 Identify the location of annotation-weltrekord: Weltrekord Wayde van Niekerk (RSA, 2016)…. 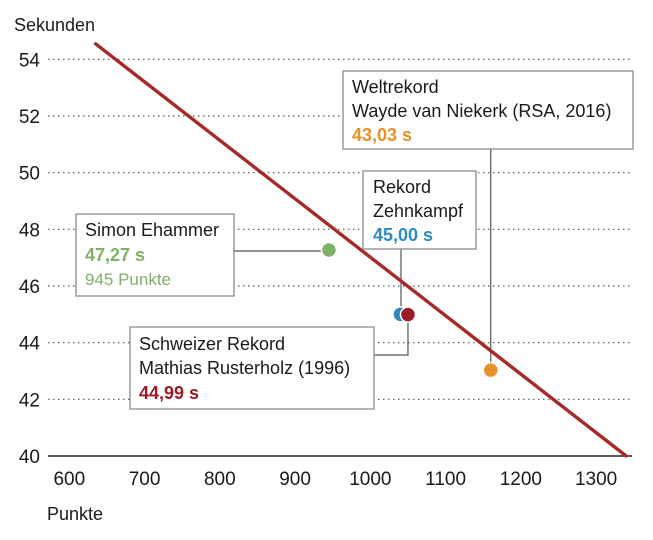
(488, 110).